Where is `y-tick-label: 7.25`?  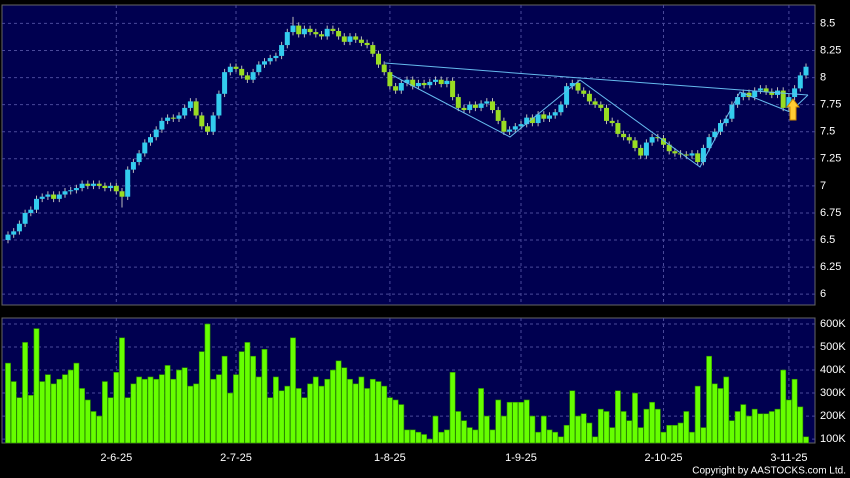
y-tick-label: 7.25 is located at coordinates (830, 159).